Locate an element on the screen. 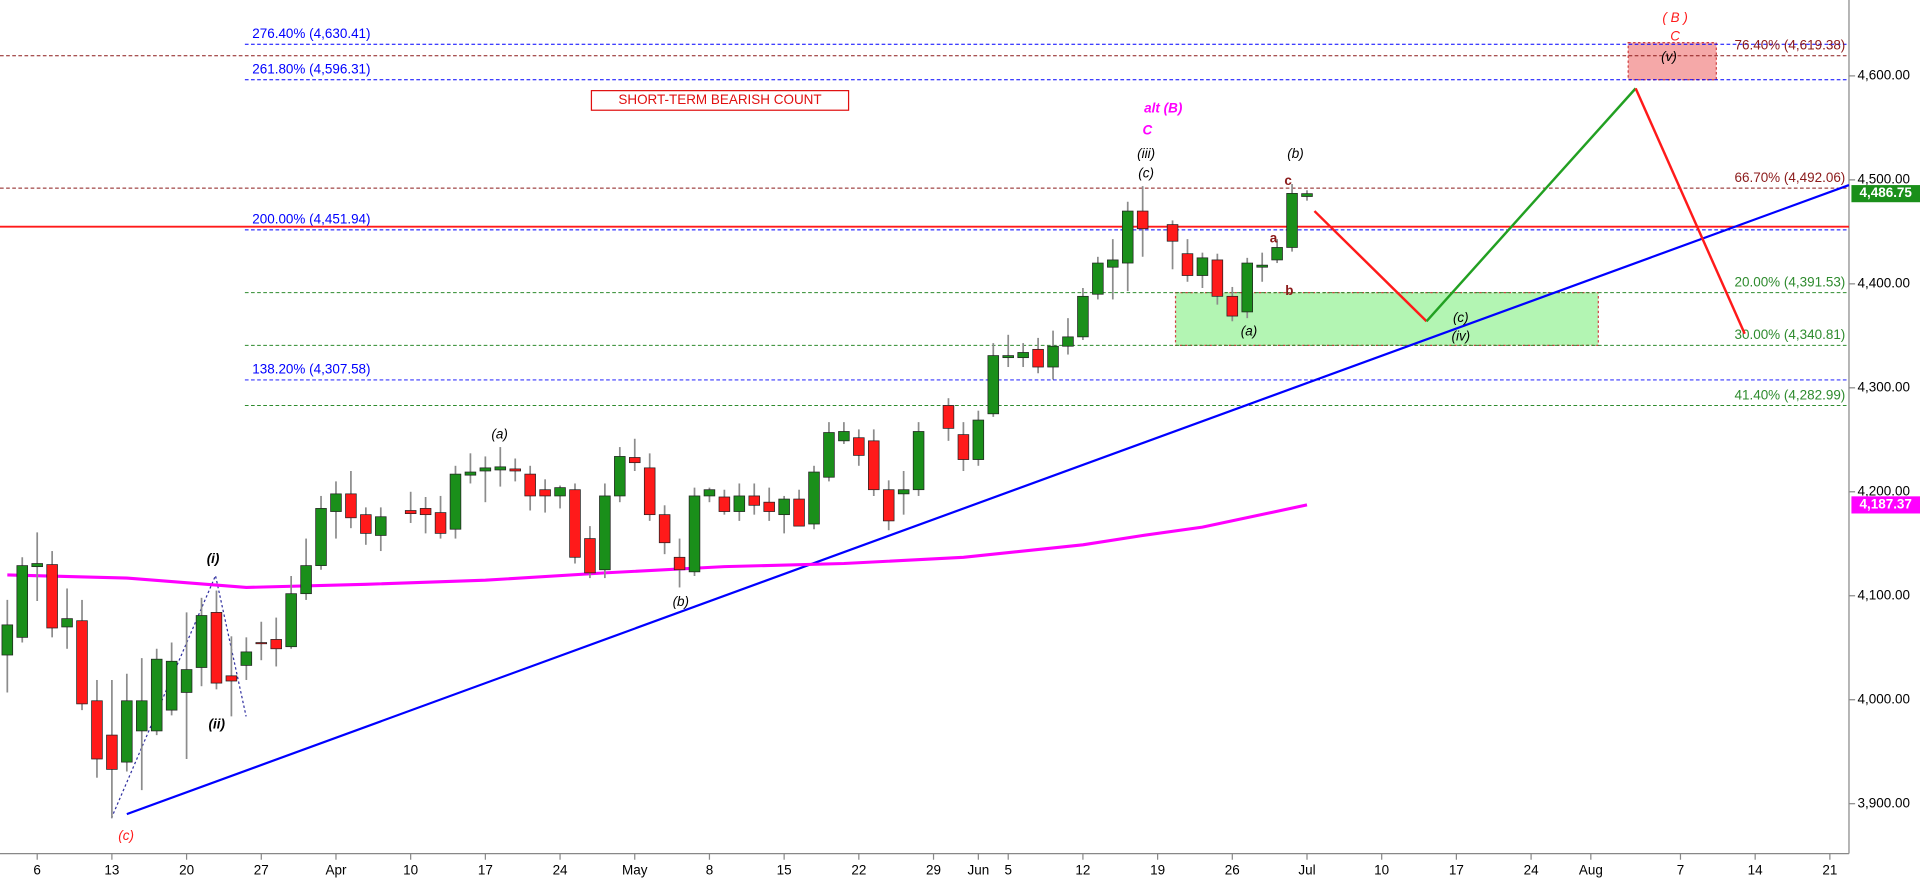 This screenshot has width=1920, height=883. target-zone is located at coordinates (1672, 61).